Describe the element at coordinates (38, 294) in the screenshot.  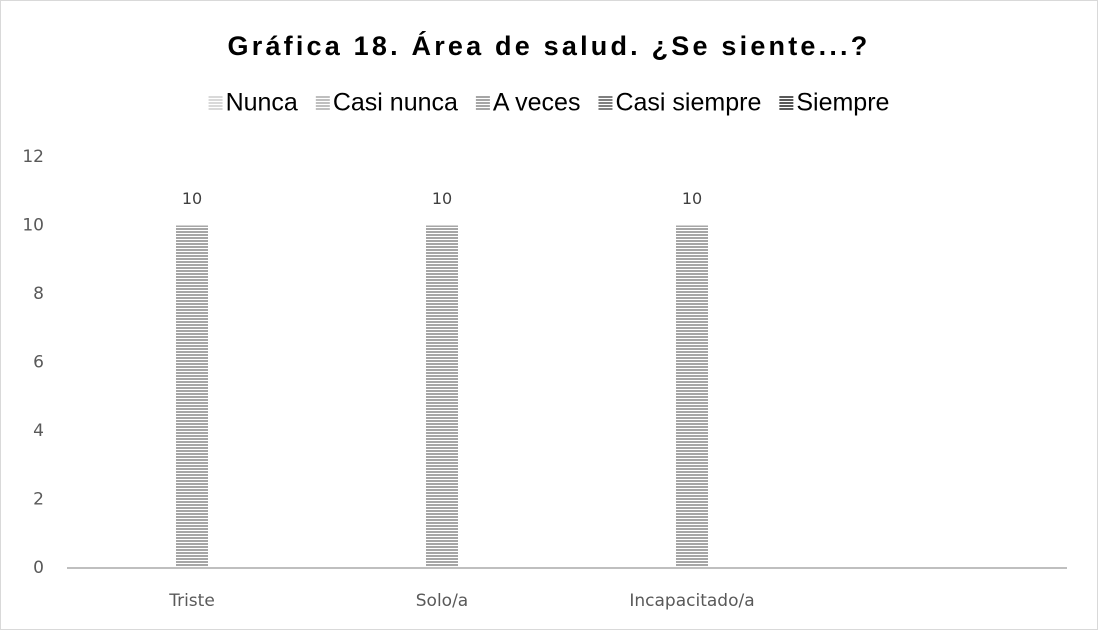
I see `y-tick-label: 8` at that location.